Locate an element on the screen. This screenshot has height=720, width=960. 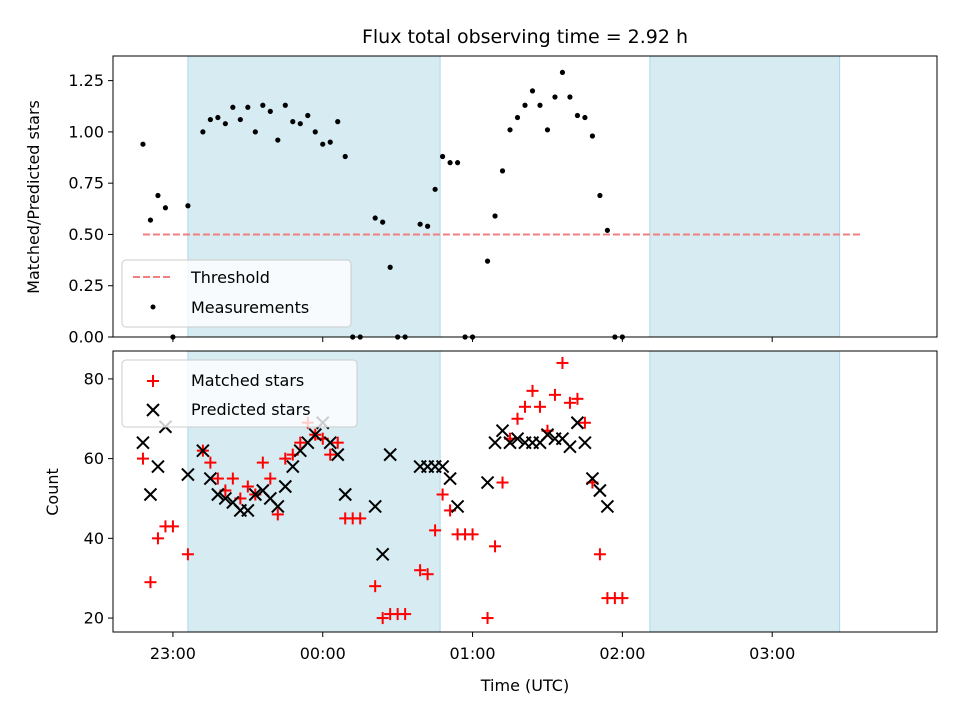
y-tick-label: 1.00 is located at coordinates (86, 131).